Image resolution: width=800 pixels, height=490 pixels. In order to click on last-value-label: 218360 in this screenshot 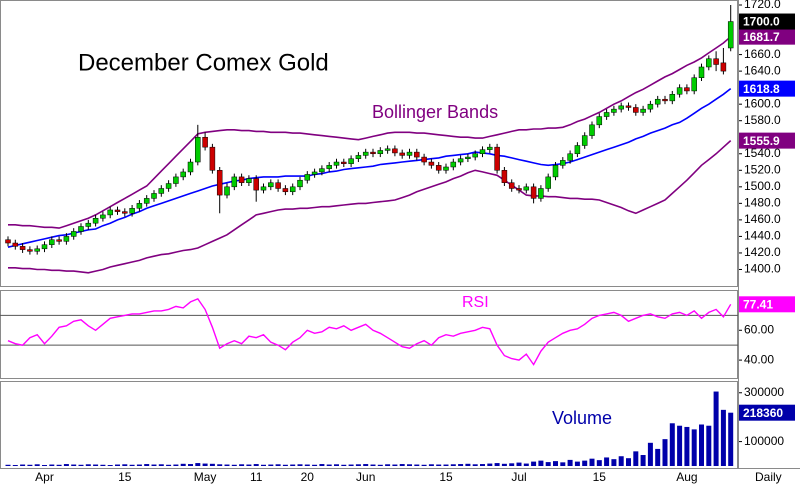, I will do `click(763, 413)`.